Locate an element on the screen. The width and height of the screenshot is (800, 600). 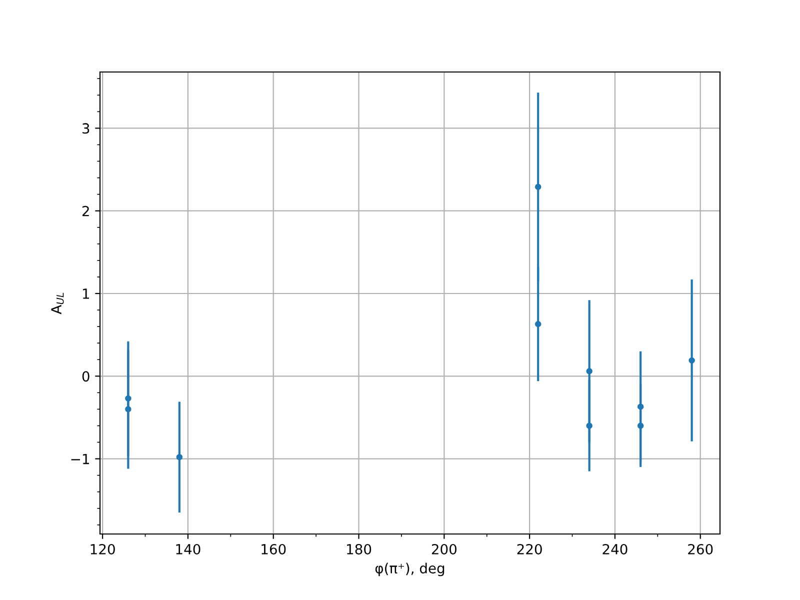
y-tick-label: 2 is located at coordinates (85, 211).